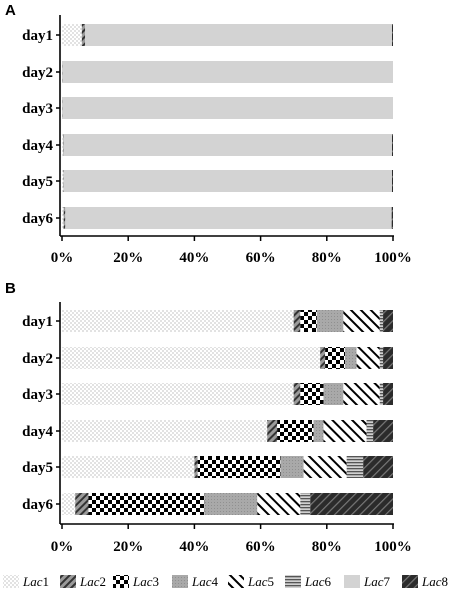 The height and width of the screenshot is (596, 454). What do you see at coordinates (410, 581) in the screenshot?
I see `legend-swatch-lac8` at bounding box center [410, 581].